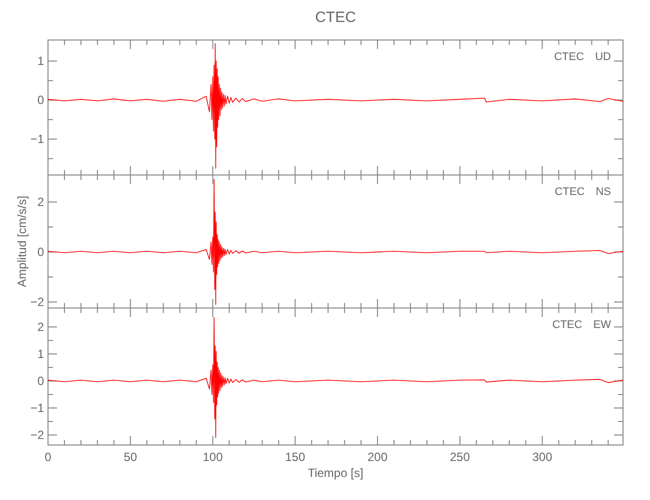 The width and height of the screenshot is (650, 500). What do you see at coordinates (582, 192) in the screenshot?
I see `annotation: CTEC NS` at bounding box center [582, 192].